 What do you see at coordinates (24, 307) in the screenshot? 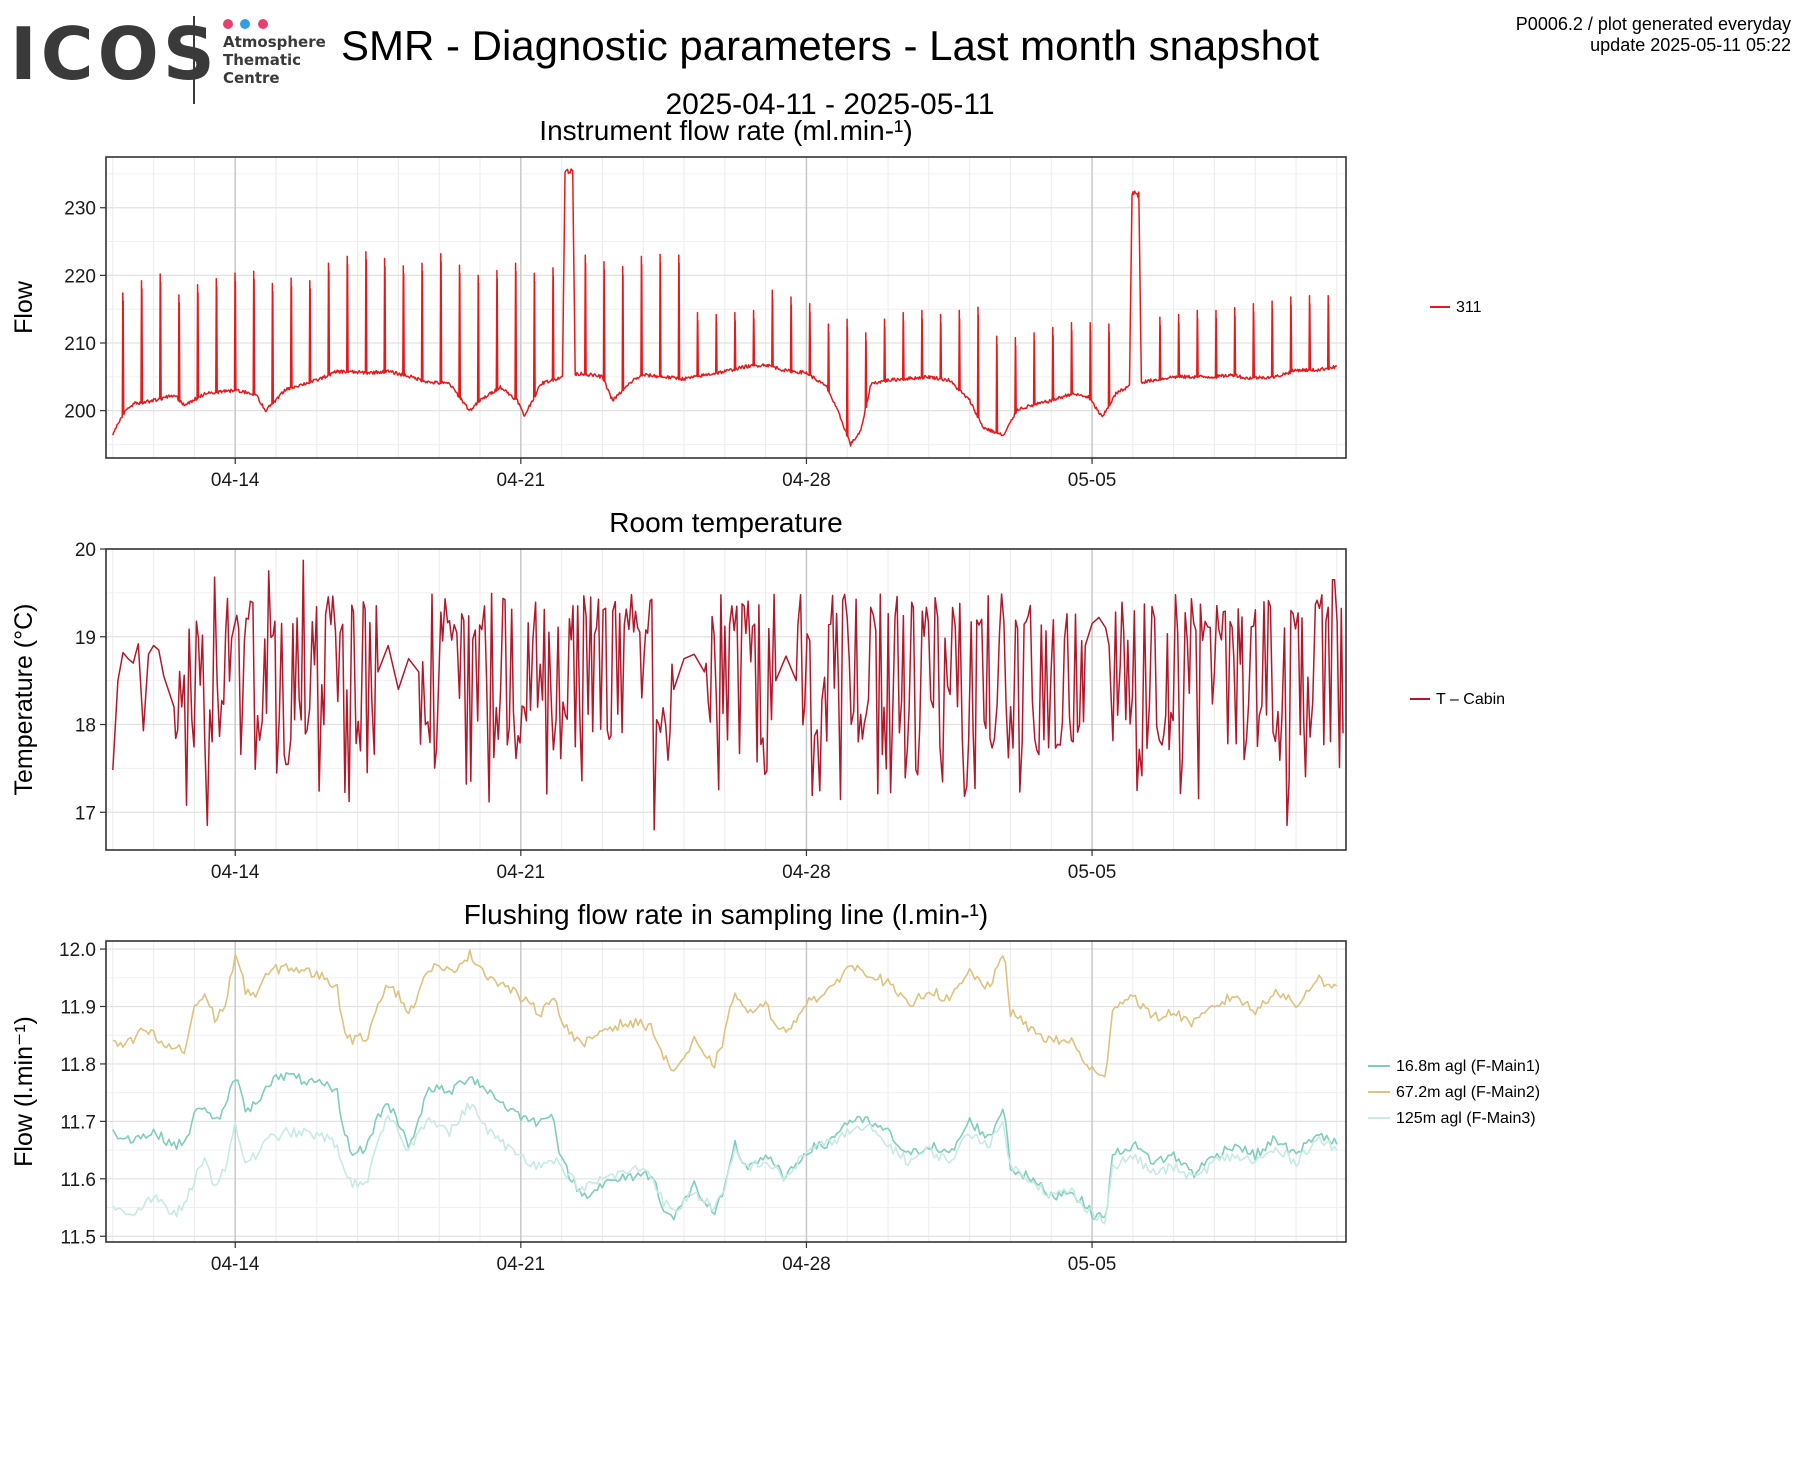
I see `y-axis-label: Flow` at bounding box center [24, 307].